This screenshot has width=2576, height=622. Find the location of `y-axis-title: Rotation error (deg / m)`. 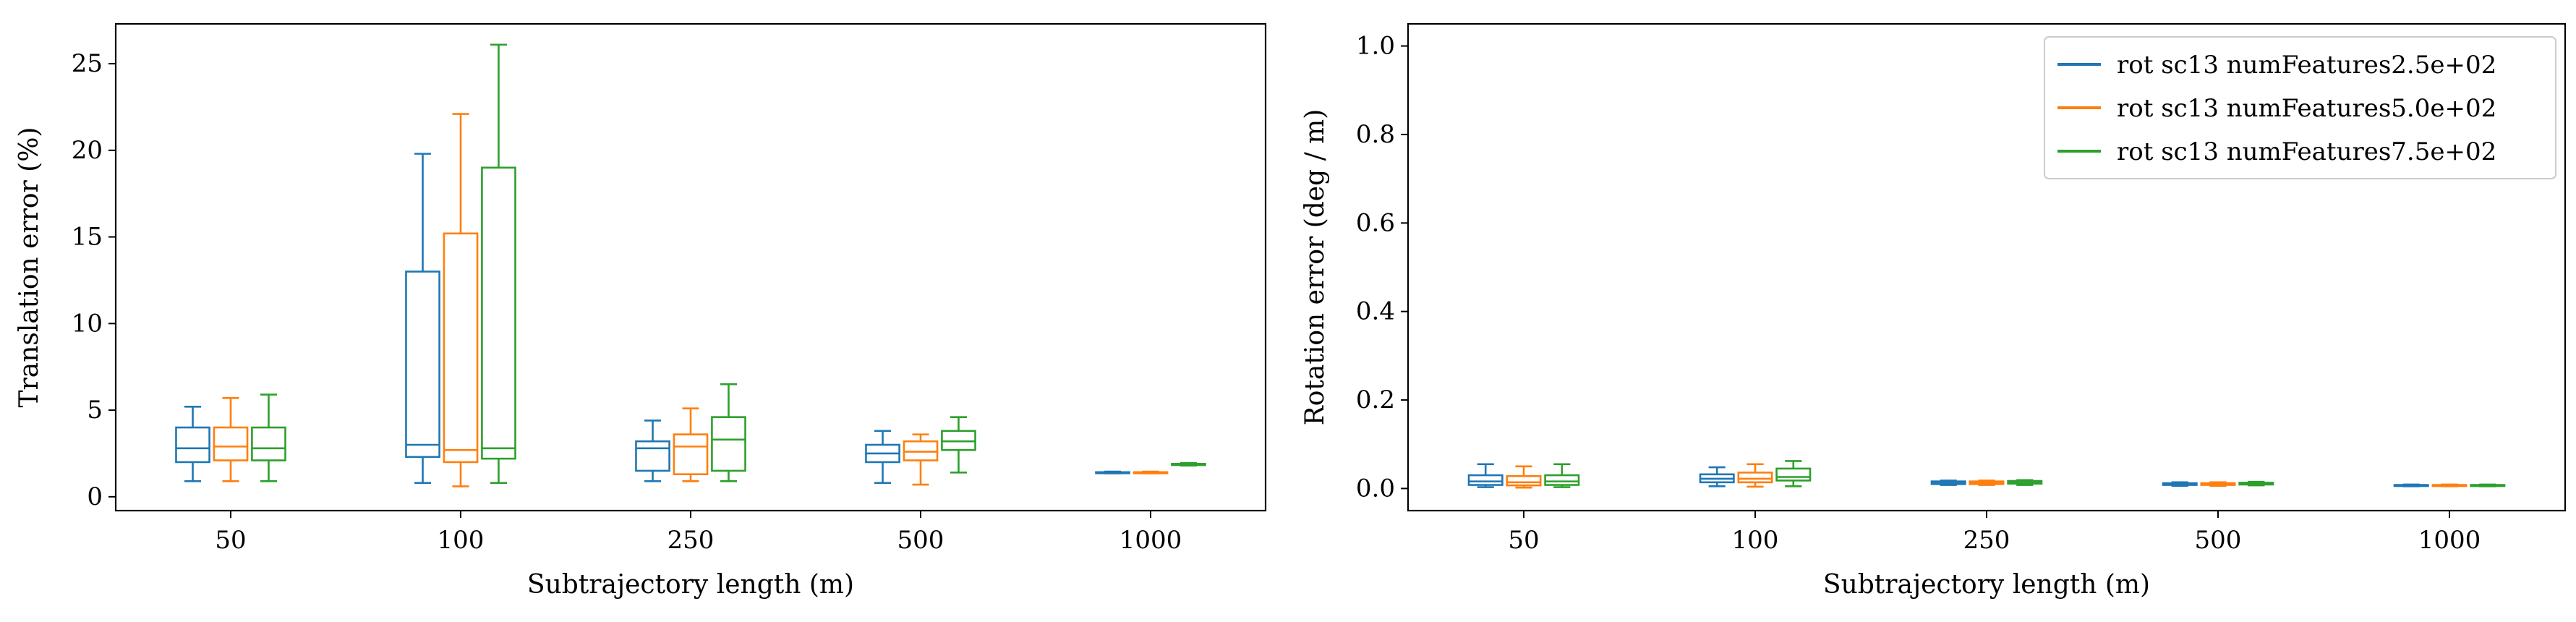

y-axis-title: Rotation error (deg / m) is located at coordinates (1315, 267).